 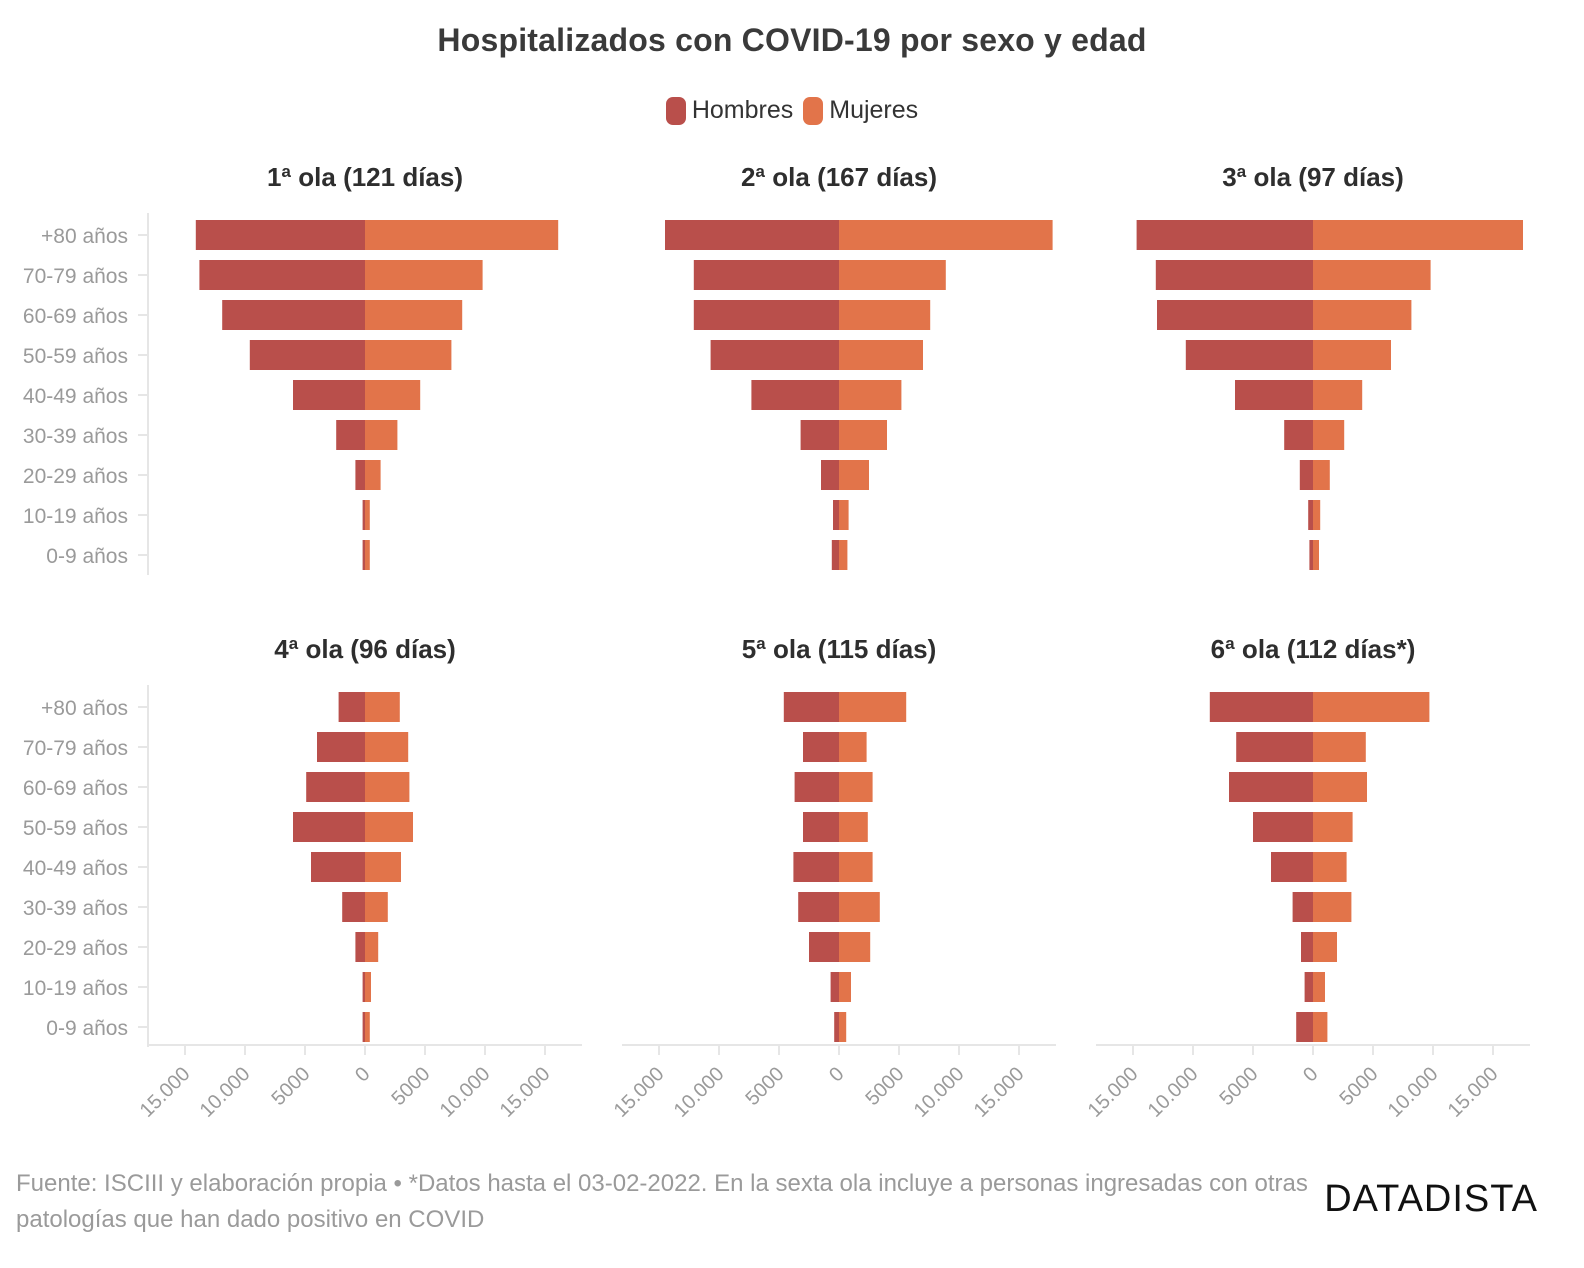 What do you see at coordinates (1310, 1074) in the screenshot?
I see `value-tick-label: 0` at bounding box center [1310, 1074].